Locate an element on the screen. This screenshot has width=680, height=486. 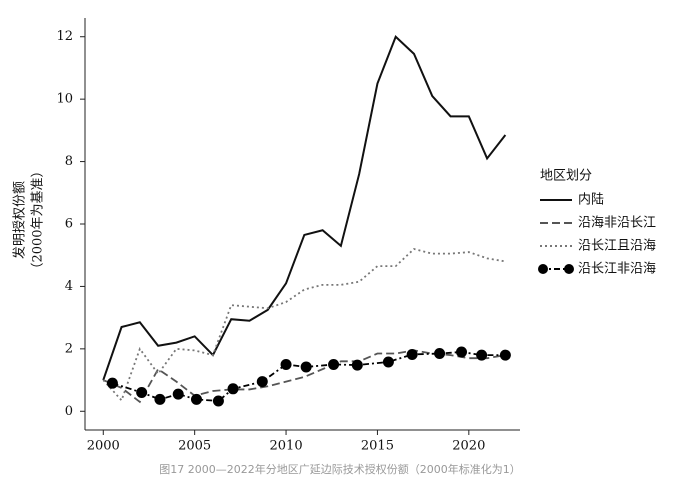
legend-title: 地区划分 is located at coordinates (566, 176).